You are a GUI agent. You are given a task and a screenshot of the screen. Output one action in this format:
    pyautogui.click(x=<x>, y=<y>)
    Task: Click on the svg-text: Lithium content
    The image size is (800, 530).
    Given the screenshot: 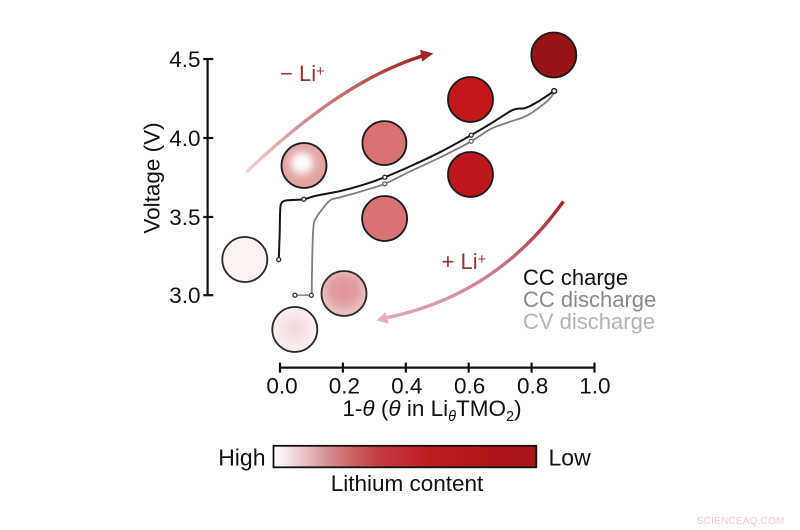 What is the action you would take?
    pyautogui.click(x=407, y=483)
    